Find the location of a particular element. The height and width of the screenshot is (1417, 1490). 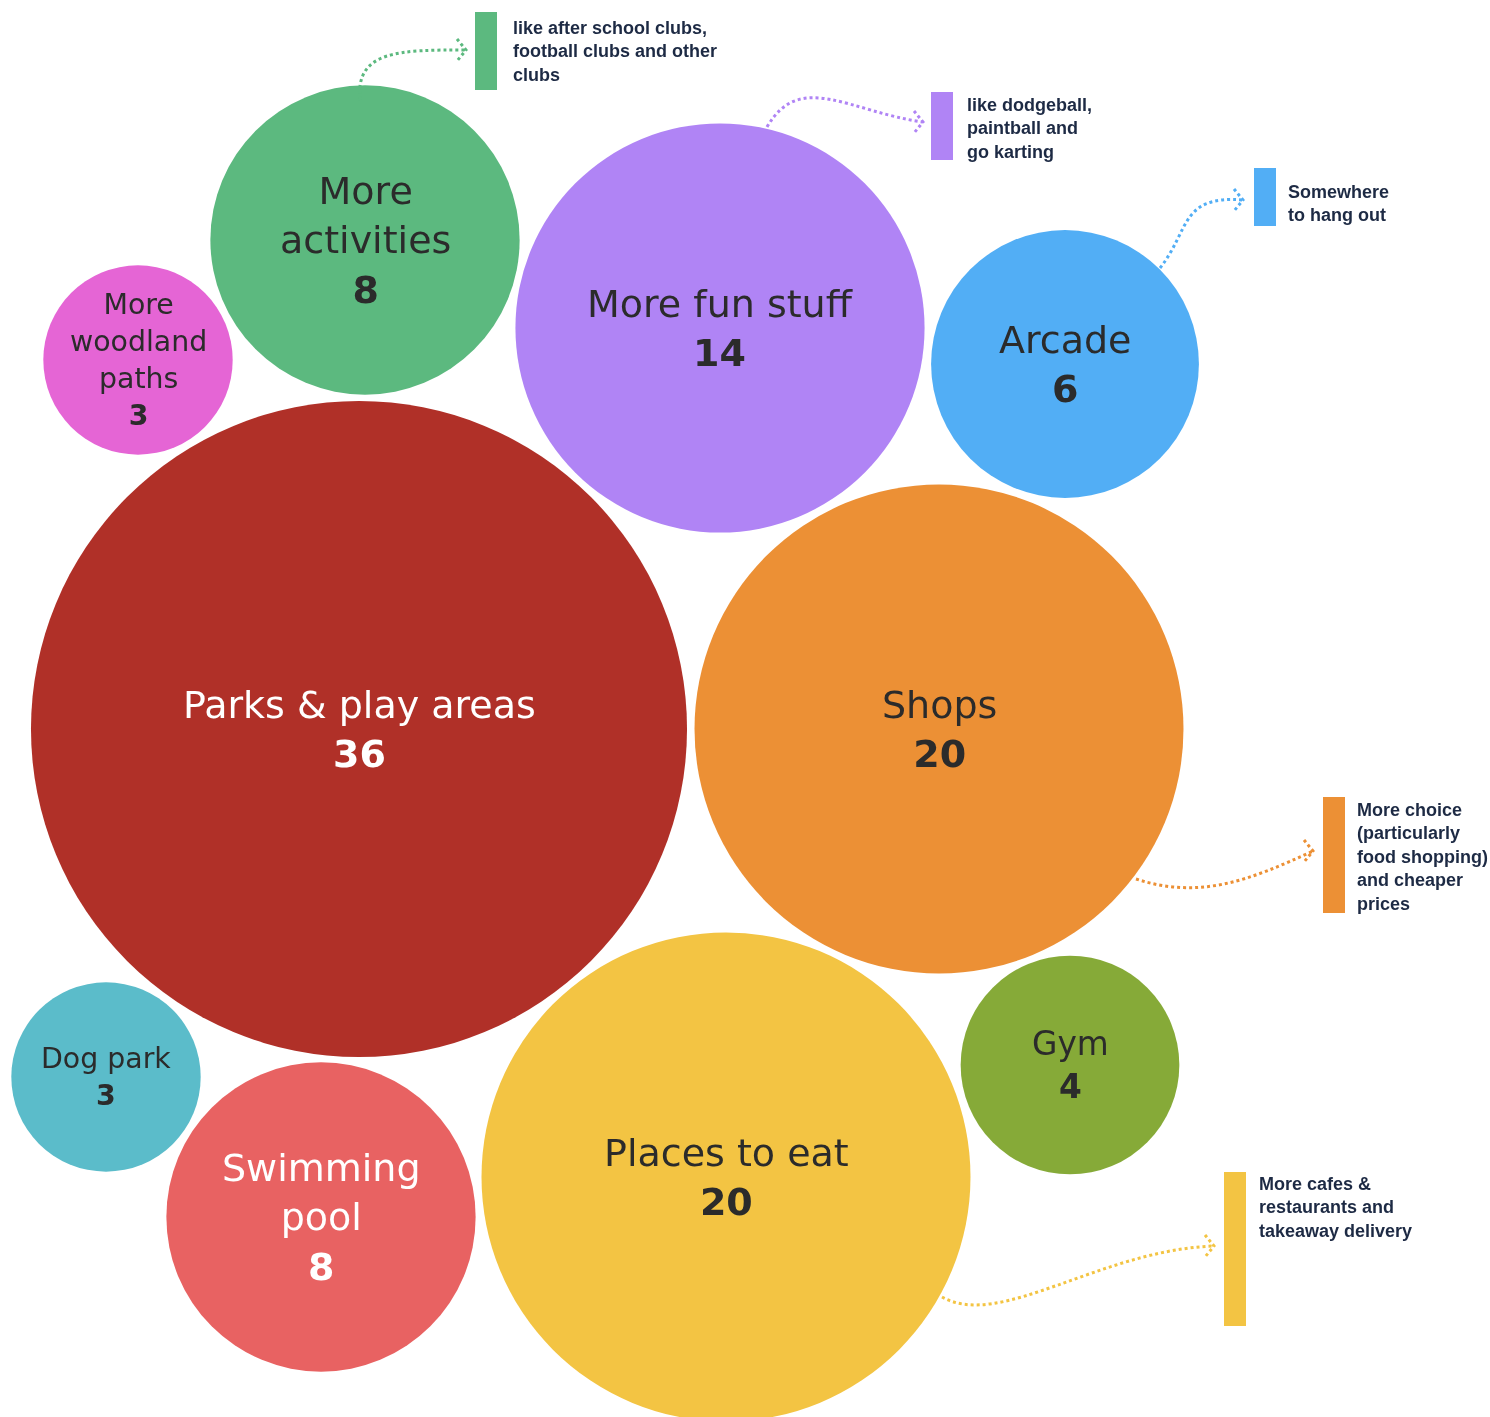

data-label: 6 is located at coordinates (1065, 389).